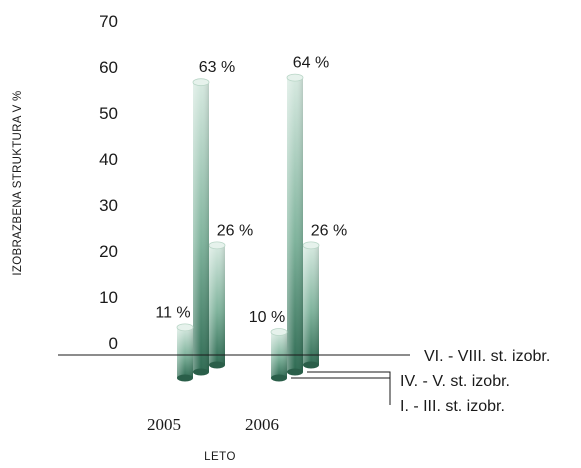  Describe the element at coordinates (220, 457) in the screenshot. I see `x-axis-label: LETO` at that location.